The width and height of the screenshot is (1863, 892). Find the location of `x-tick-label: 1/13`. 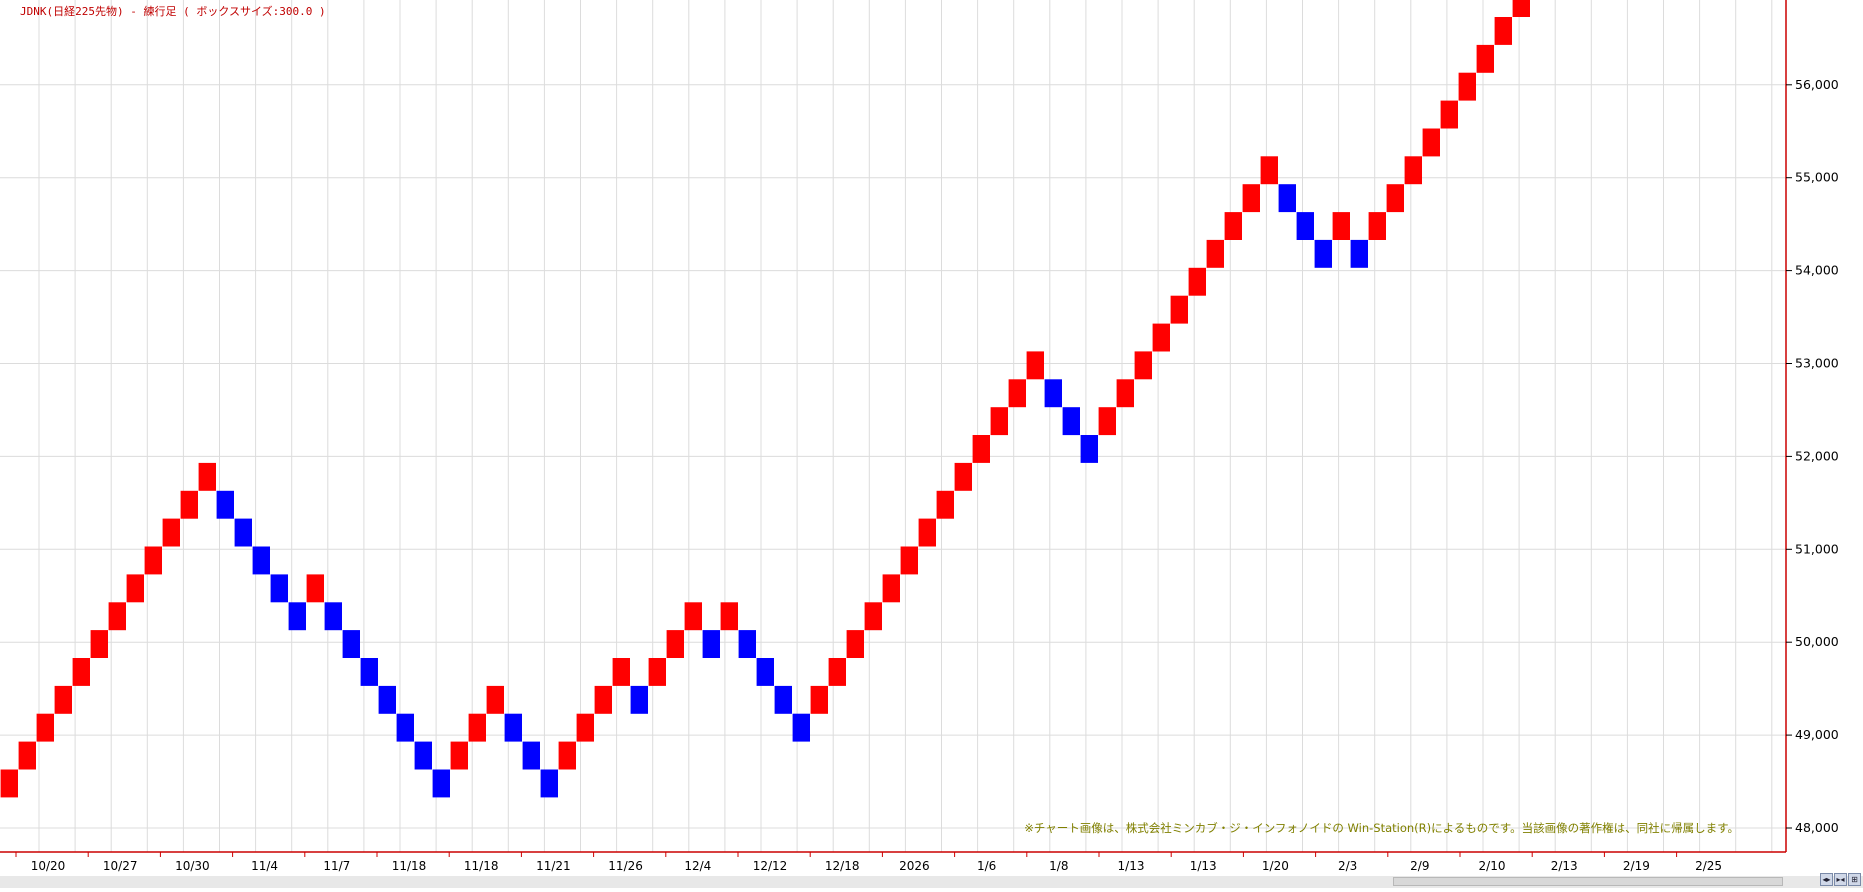

x-tick-label: 1/13 is located at coordinates (1131, 866).